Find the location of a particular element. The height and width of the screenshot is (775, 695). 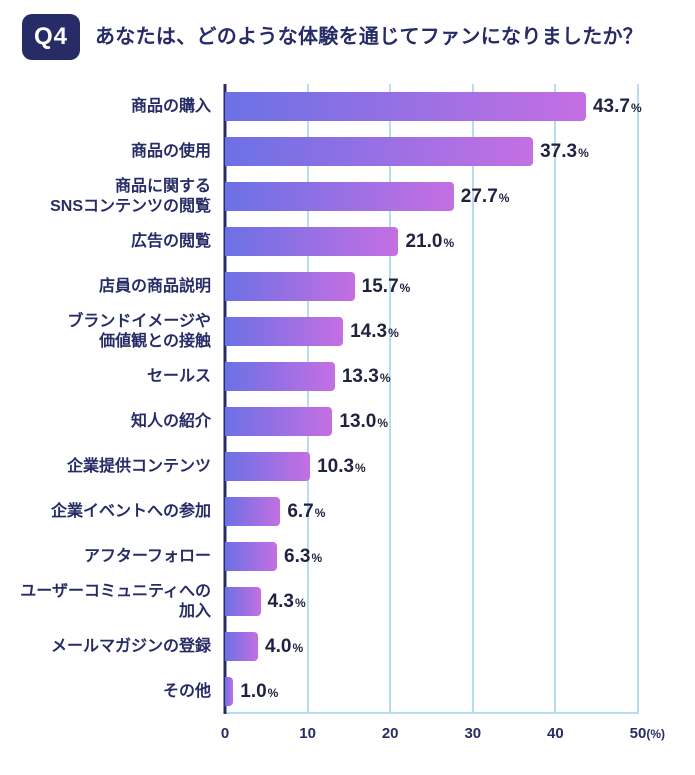

x-tick-label: 20 is located at coordinates (390, 733).